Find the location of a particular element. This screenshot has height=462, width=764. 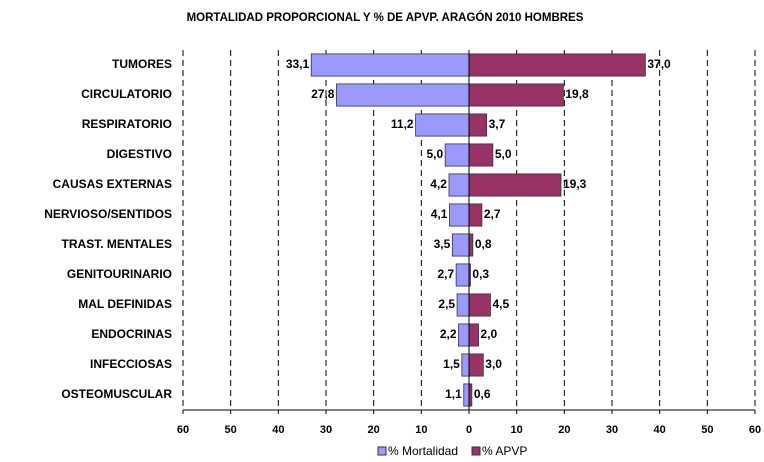

data-label: 4,2 is located at coordinates (438, 184).